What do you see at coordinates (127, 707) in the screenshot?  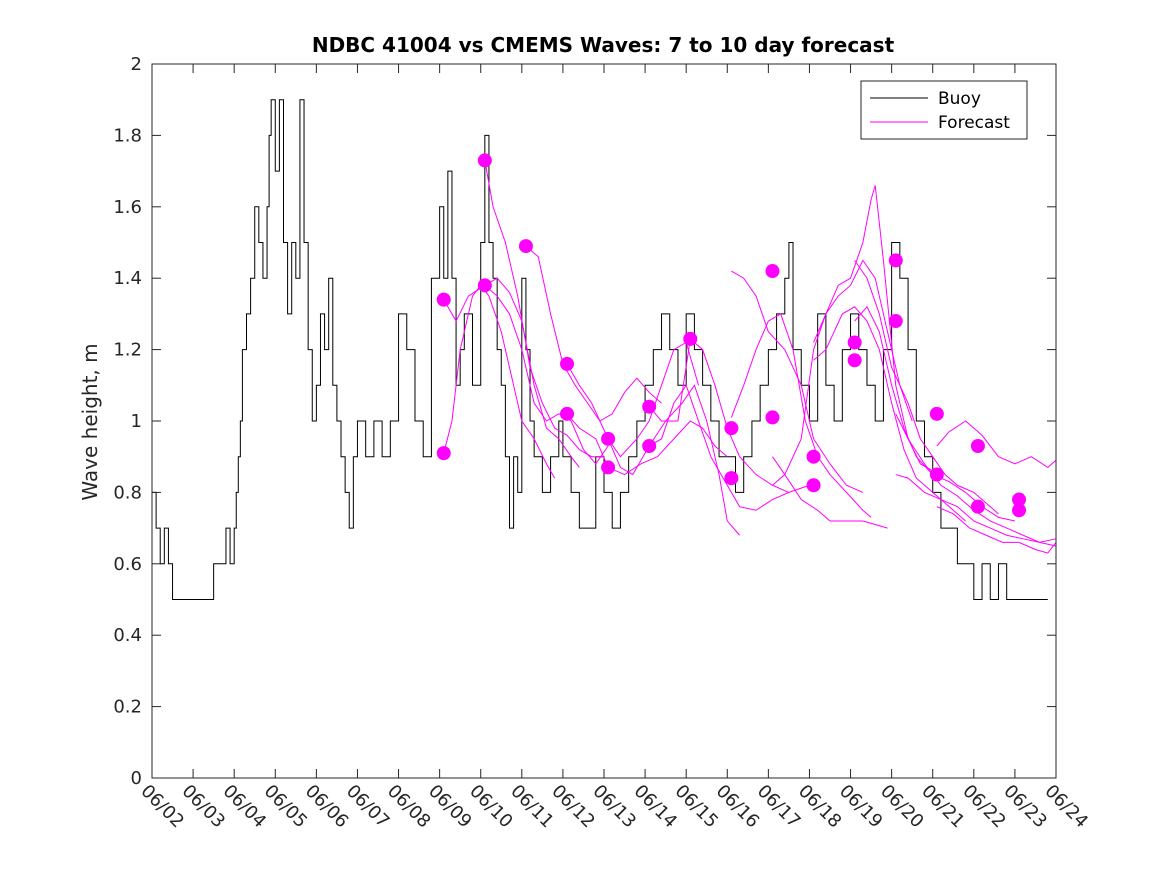 I see `y-tick-label: 0.2` at bounding box center [127, 707].